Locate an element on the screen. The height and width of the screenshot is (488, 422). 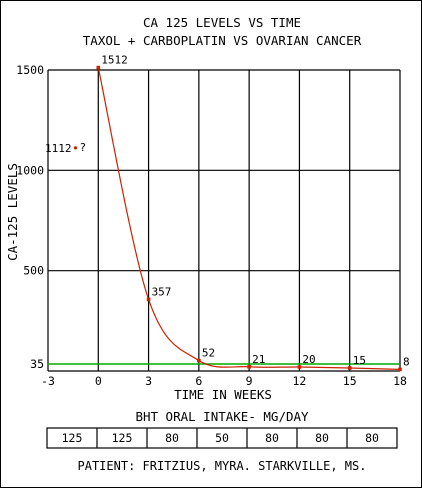
x-tick-label: 18 is located at coordinates (400, 381).